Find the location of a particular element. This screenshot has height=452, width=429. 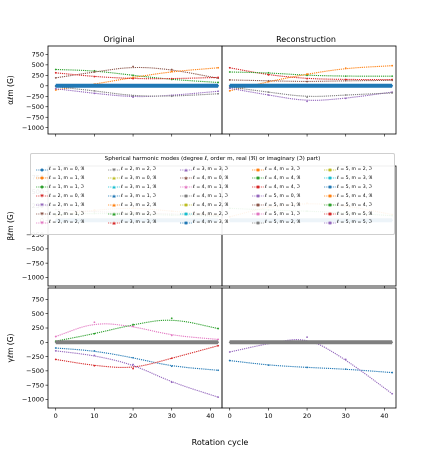

legend-entry: ℓ = 5, m = 4, ℑ is located at coordinates (348, 205).